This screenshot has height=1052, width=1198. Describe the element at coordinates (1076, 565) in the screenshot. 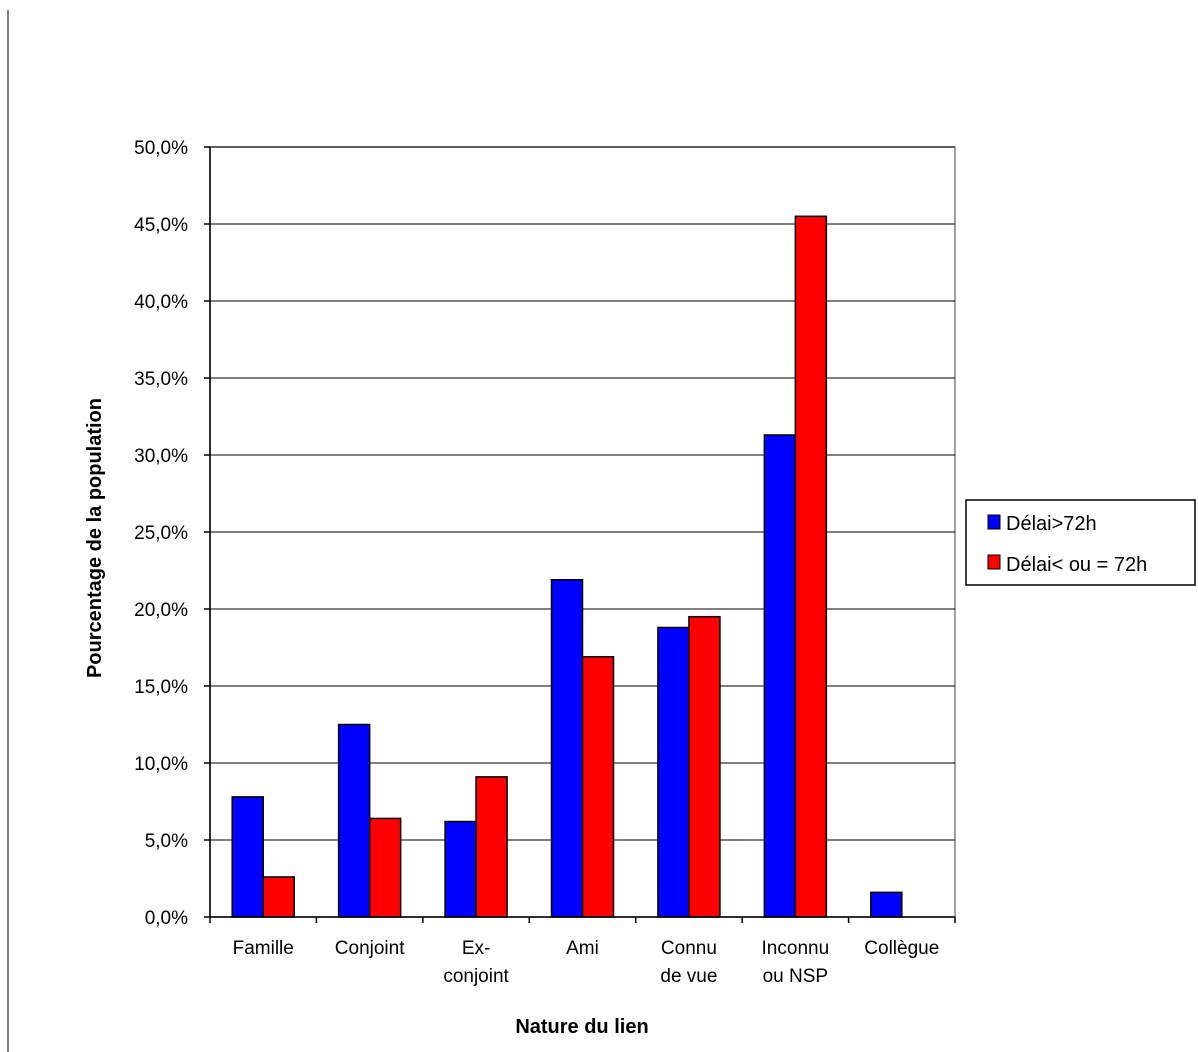

I see `legend-label-series-2: Délai< ou = 72h` at that location.